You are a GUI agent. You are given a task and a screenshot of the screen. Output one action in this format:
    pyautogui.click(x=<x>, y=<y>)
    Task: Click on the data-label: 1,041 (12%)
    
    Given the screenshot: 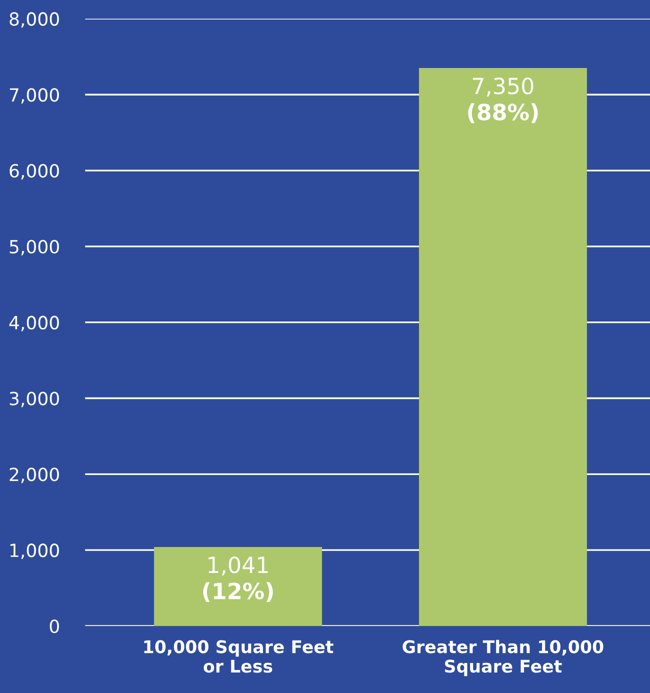 What is the action you would take?
    pyautogui.click(x=238, y=579)
    